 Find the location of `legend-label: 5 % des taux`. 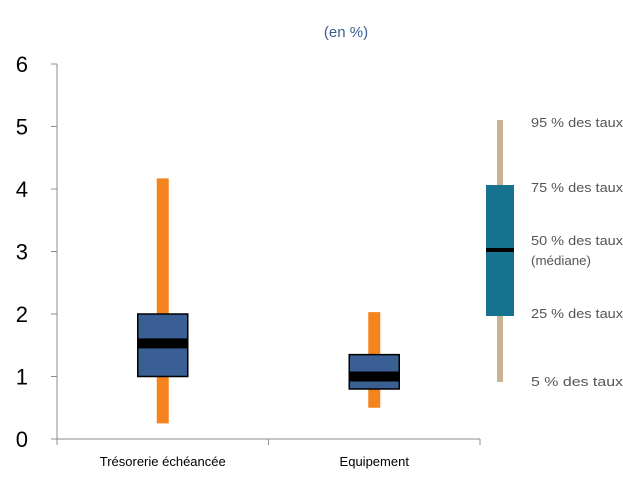

legend-label: 5 % des taux is located at coordinates (577, 381).